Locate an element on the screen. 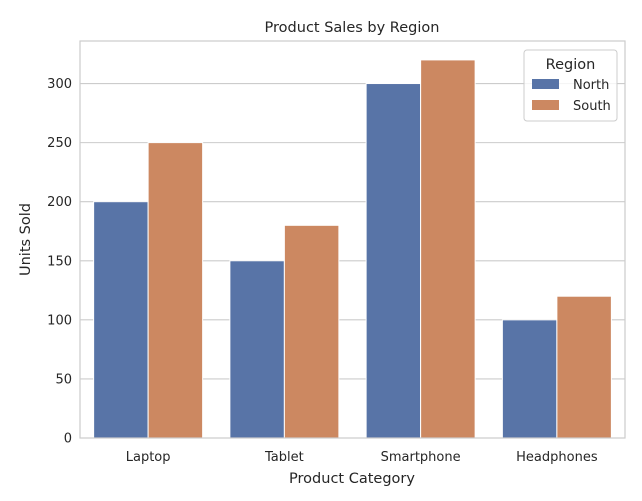 The image size is (642, 501). y-tick-label: 150 is located at coordinates (59, 261).